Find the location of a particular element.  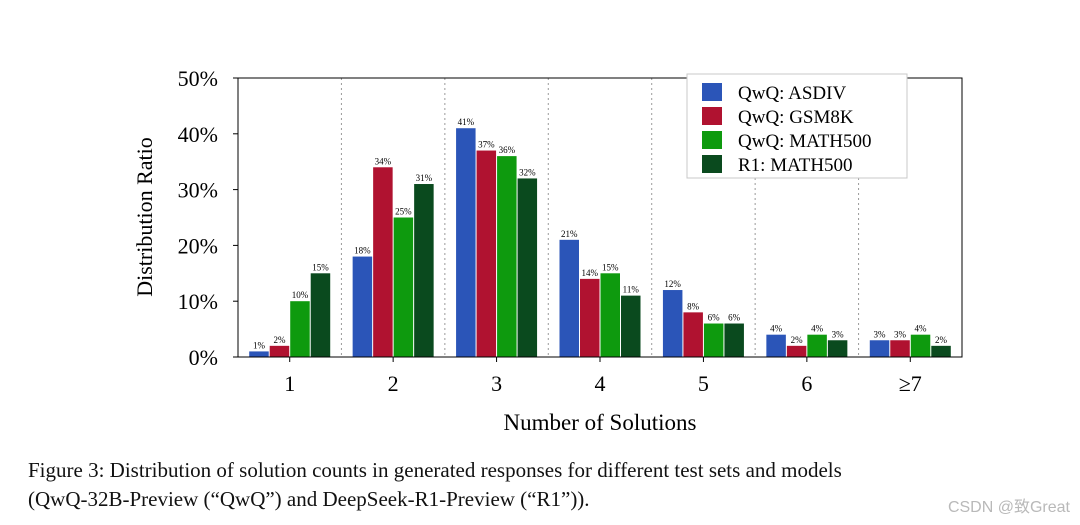

data-label: 10% is located at coordinates (300, 295).